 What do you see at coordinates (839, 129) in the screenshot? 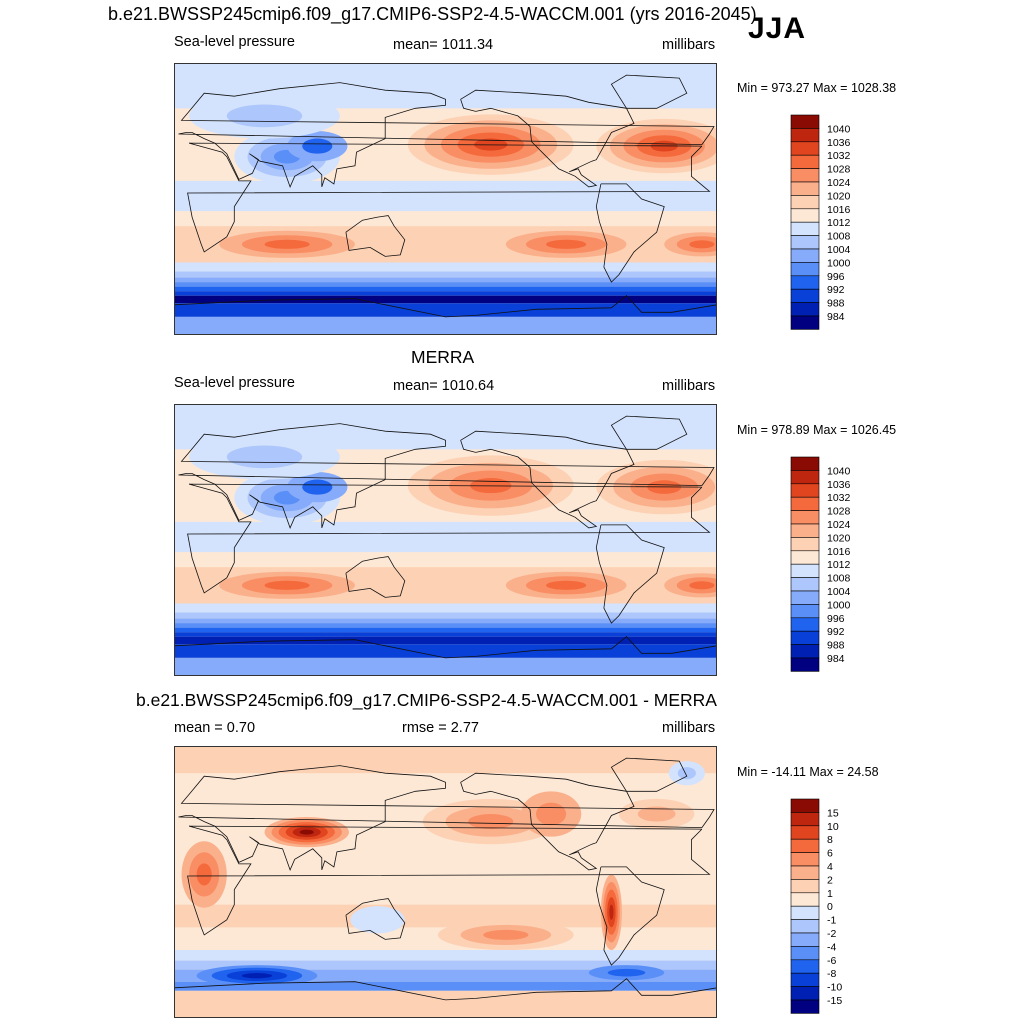
I see `model-colorbar-tick-label: 1040` at bounding box center [839, 129].